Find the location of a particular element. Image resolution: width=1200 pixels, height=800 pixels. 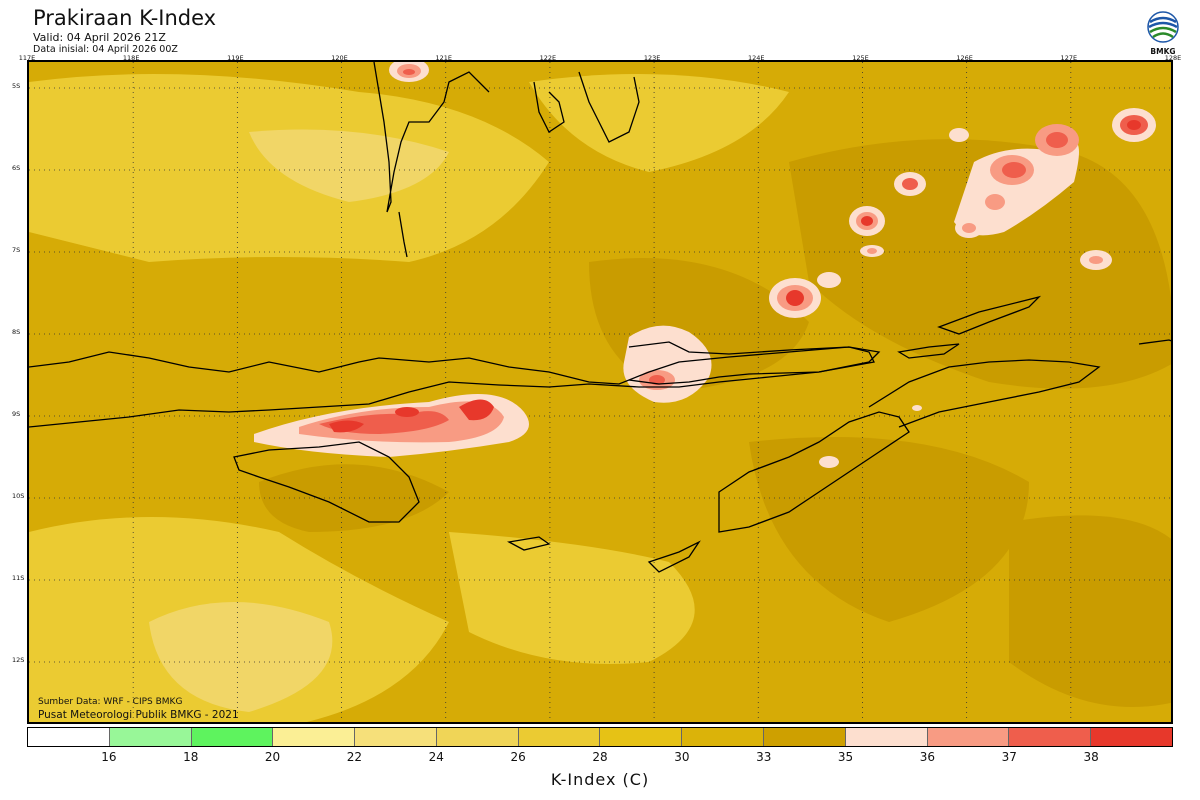

coast-alor is located at coordinates (928, 351).